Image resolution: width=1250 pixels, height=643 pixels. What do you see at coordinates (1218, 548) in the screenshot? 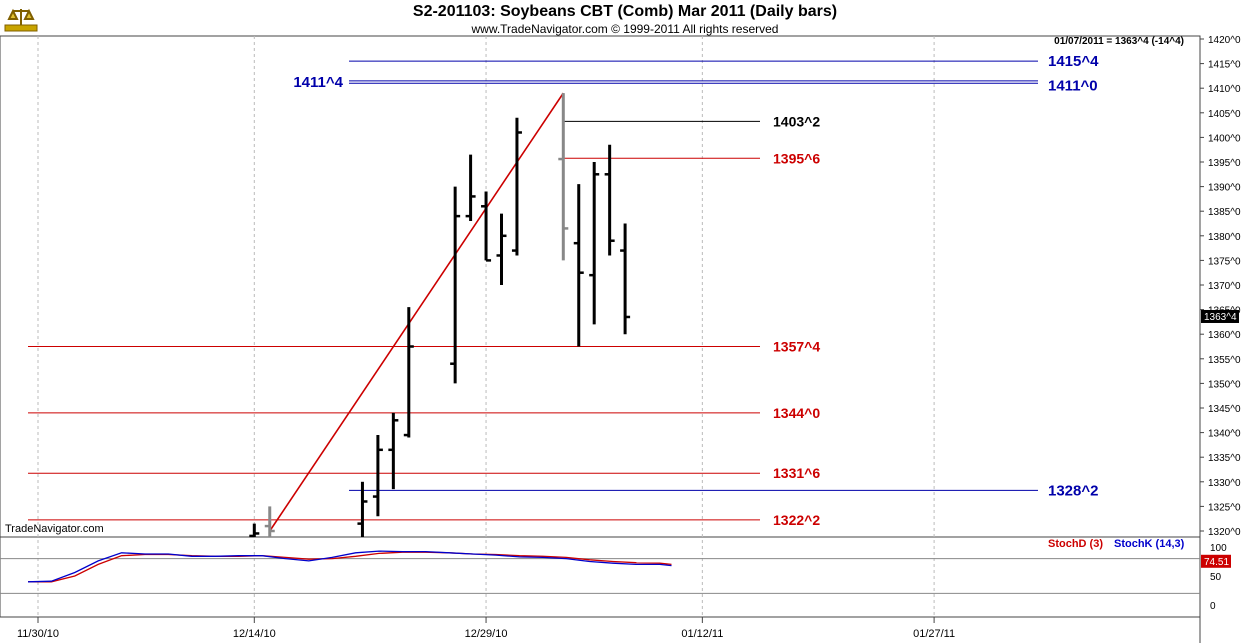
I see `stoch-y-tick-label: 100` at bounding box center [1218, 548].